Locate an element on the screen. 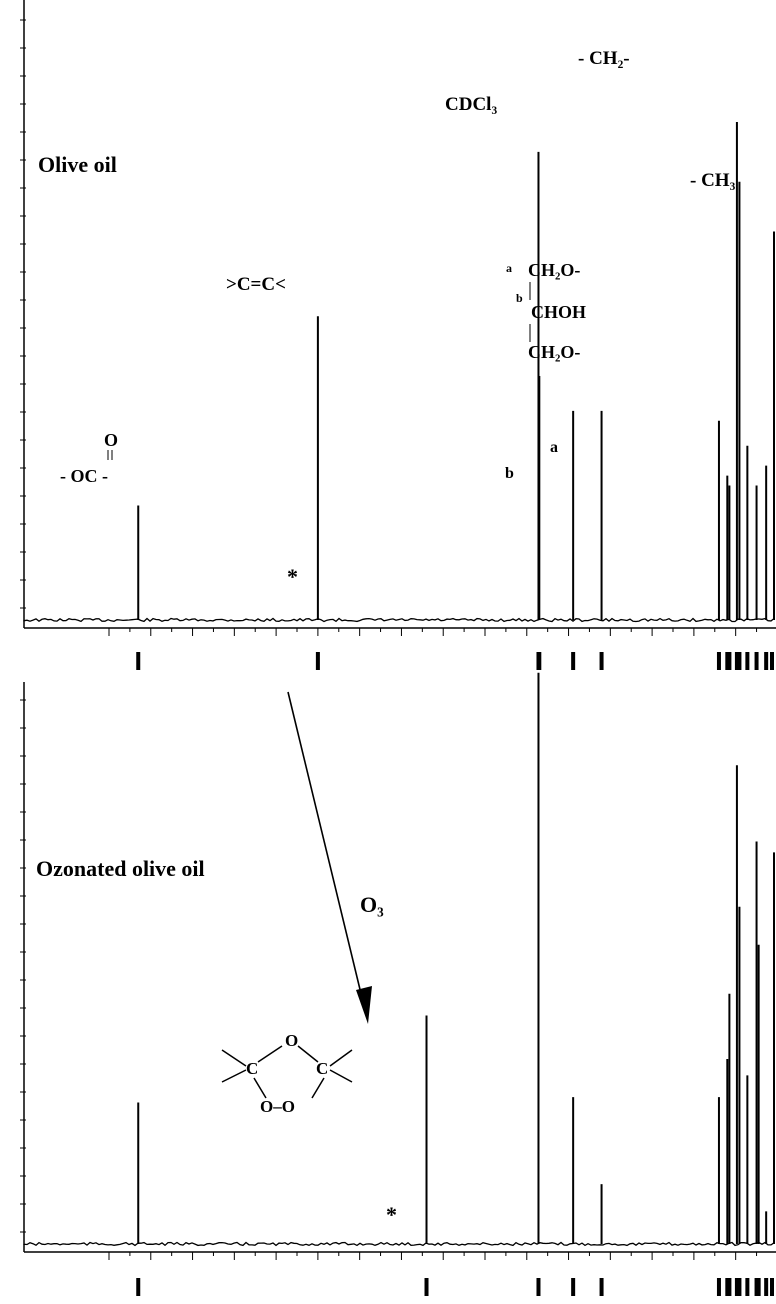 The height and width of the screenshot is (1304, 776). label-carbonyl-o: O is located at coordinates (111, 440).